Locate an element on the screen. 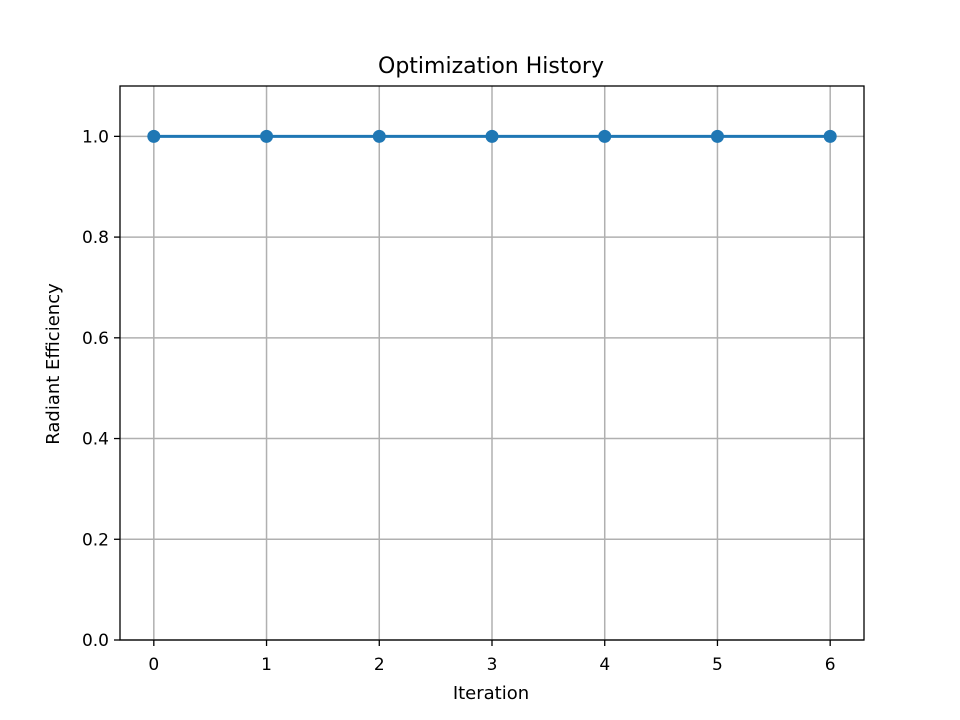 The width and height of the screenshot is (960, 720). y-tick-label: 0.0 is located at coordinates (95, 641).